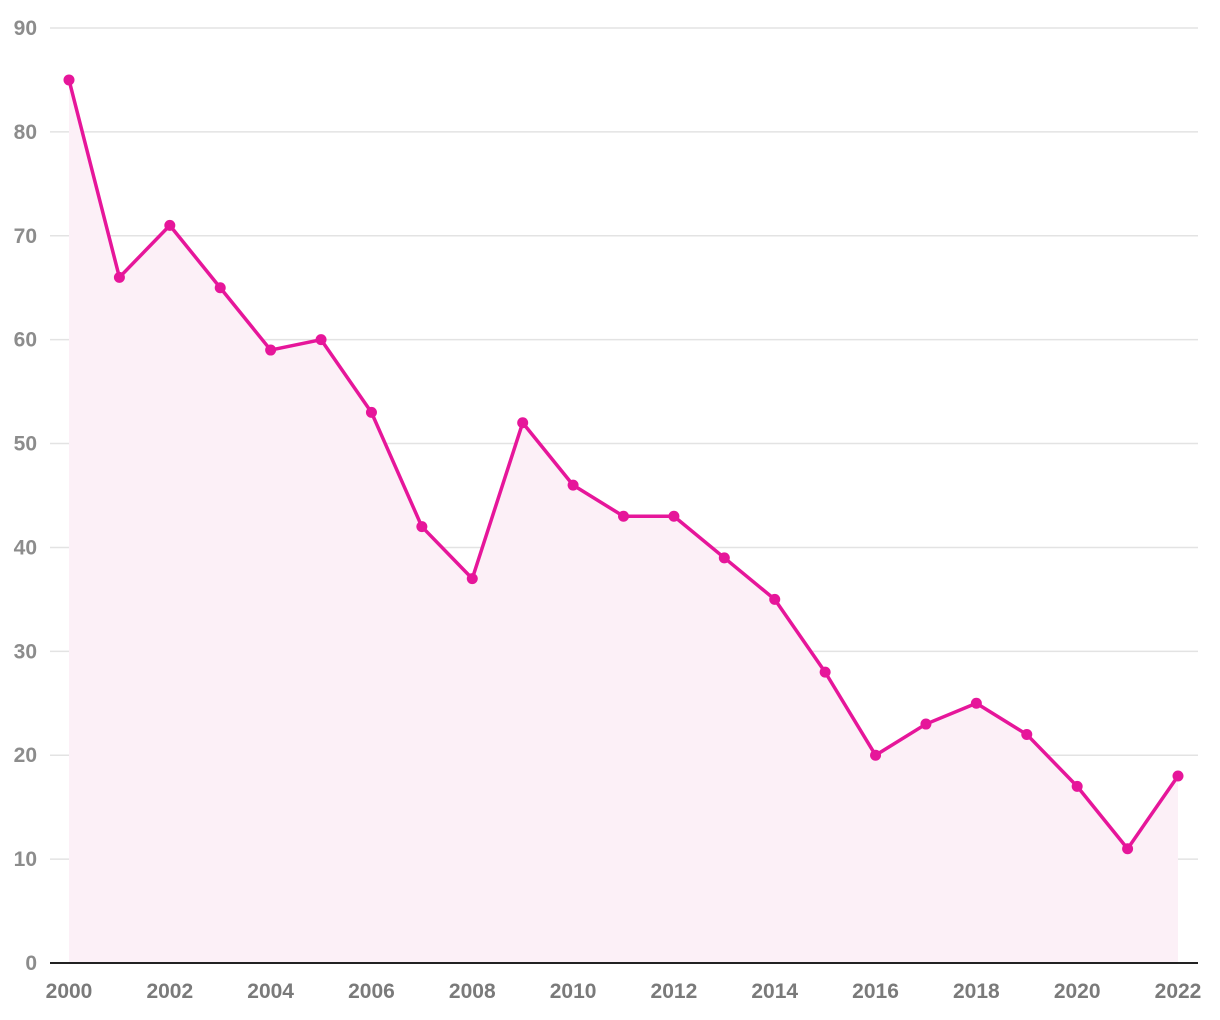 The width and height of the screenshot is (1220, 1020). Describe the element at coordinates (169, 991) in the screenshot. I see `x-tick-label: 2002` at that location.